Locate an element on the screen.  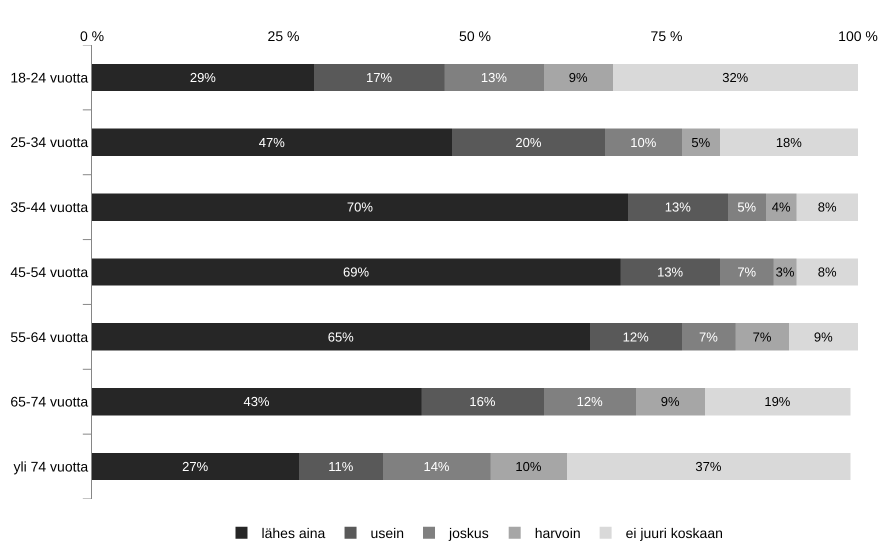
y-tick-label: 45-54 vuotta is located at coordinates (49, 272).